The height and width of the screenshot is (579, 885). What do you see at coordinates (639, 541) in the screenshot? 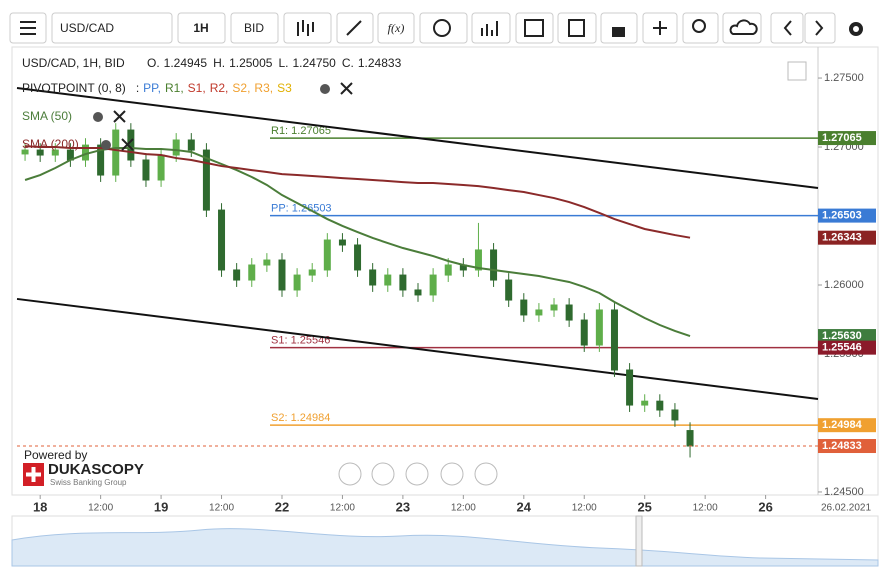
I see `navigator-handle` at bounding box center [639, 541].